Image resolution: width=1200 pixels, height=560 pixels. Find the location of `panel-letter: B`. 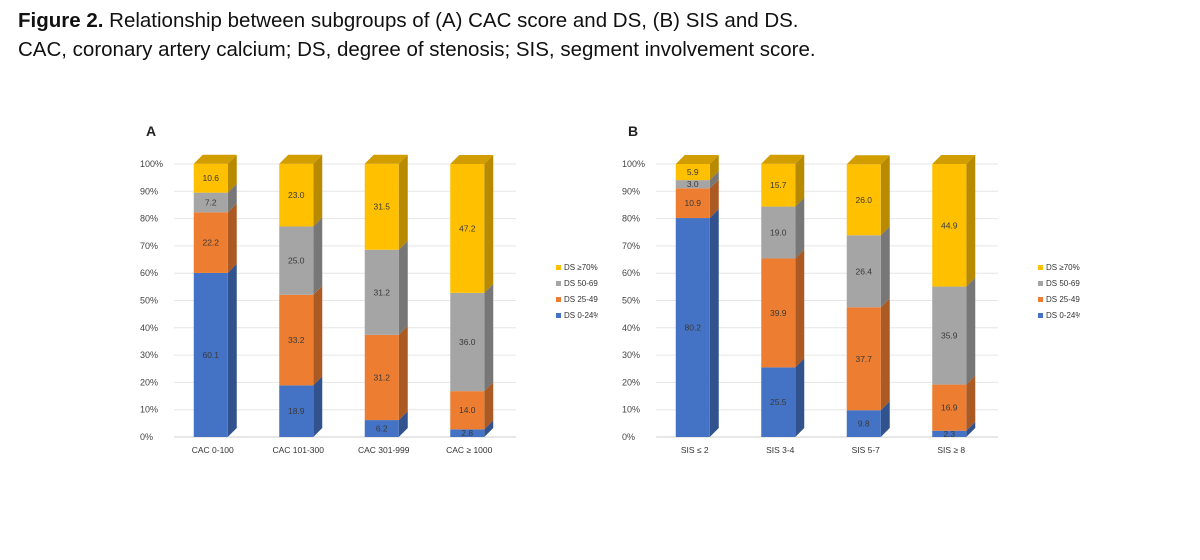

panel-letter: B is located at coordinates (633, 131).